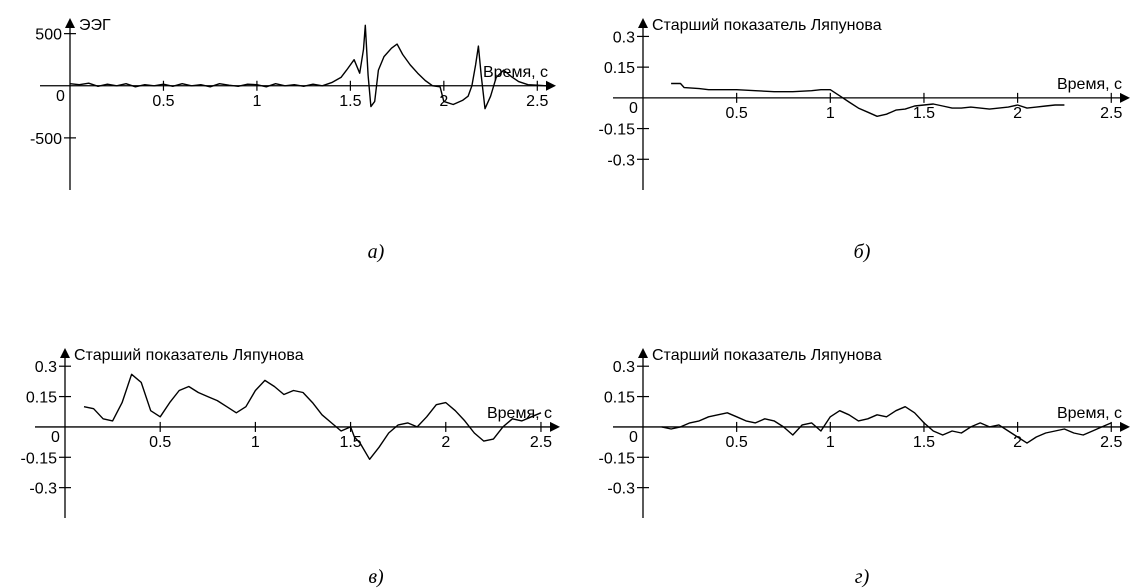 Image resolution: width=1138 pixels, height=588 pixels. I want to click on y-tick-label: 500, so click(48, 35).